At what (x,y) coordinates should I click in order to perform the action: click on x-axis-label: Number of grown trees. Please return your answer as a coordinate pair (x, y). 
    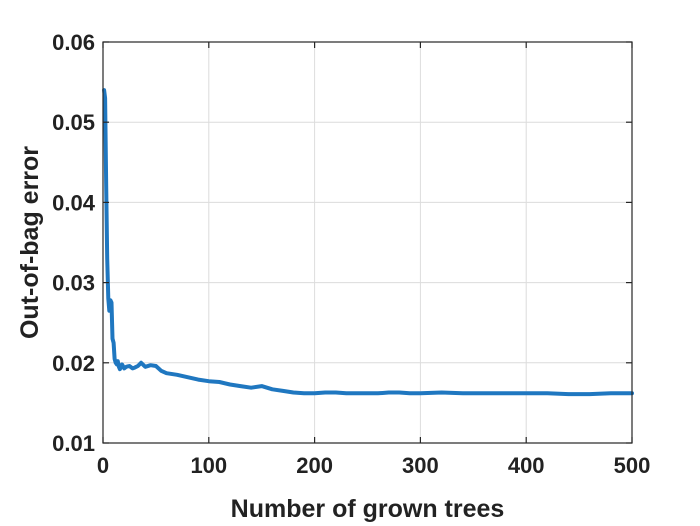
    Looking at the image, I should click on (368, 509).